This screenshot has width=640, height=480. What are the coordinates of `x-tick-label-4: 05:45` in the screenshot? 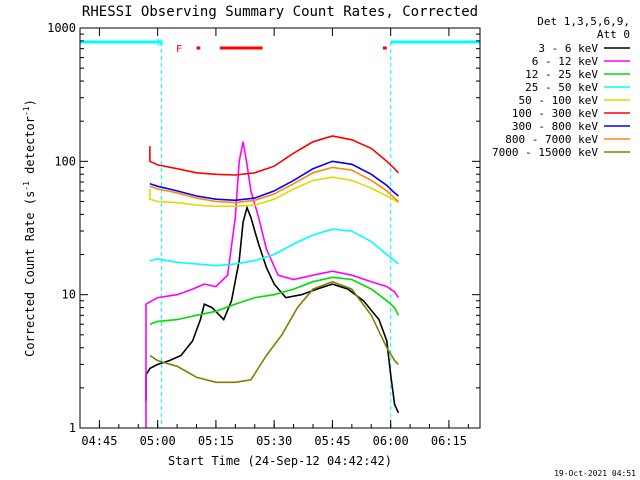 It's located at (332, 441).